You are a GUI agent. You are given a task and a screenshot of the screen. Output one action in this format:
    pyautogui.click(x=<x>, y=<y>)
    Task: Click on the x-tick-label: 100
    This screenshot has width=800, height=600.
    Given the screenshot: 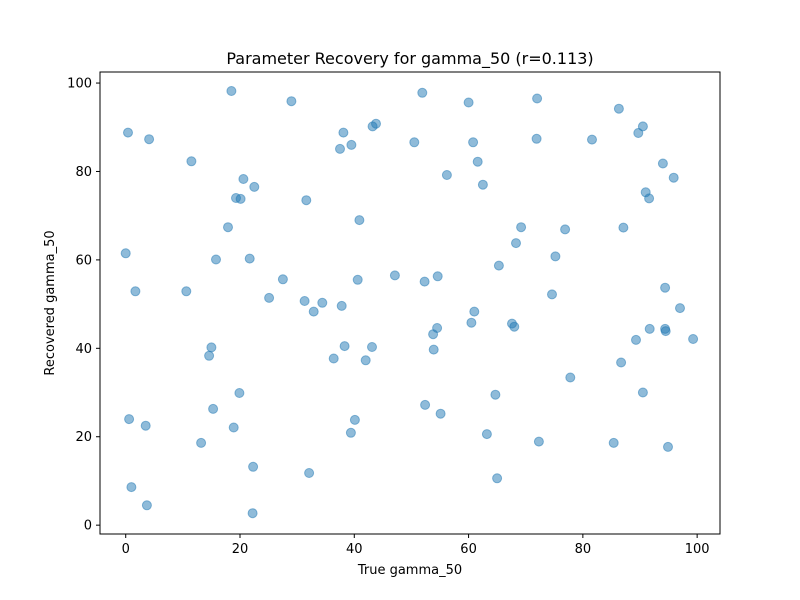 What is the action you would take?
    pyautogui.click(x=697, y=549)
    